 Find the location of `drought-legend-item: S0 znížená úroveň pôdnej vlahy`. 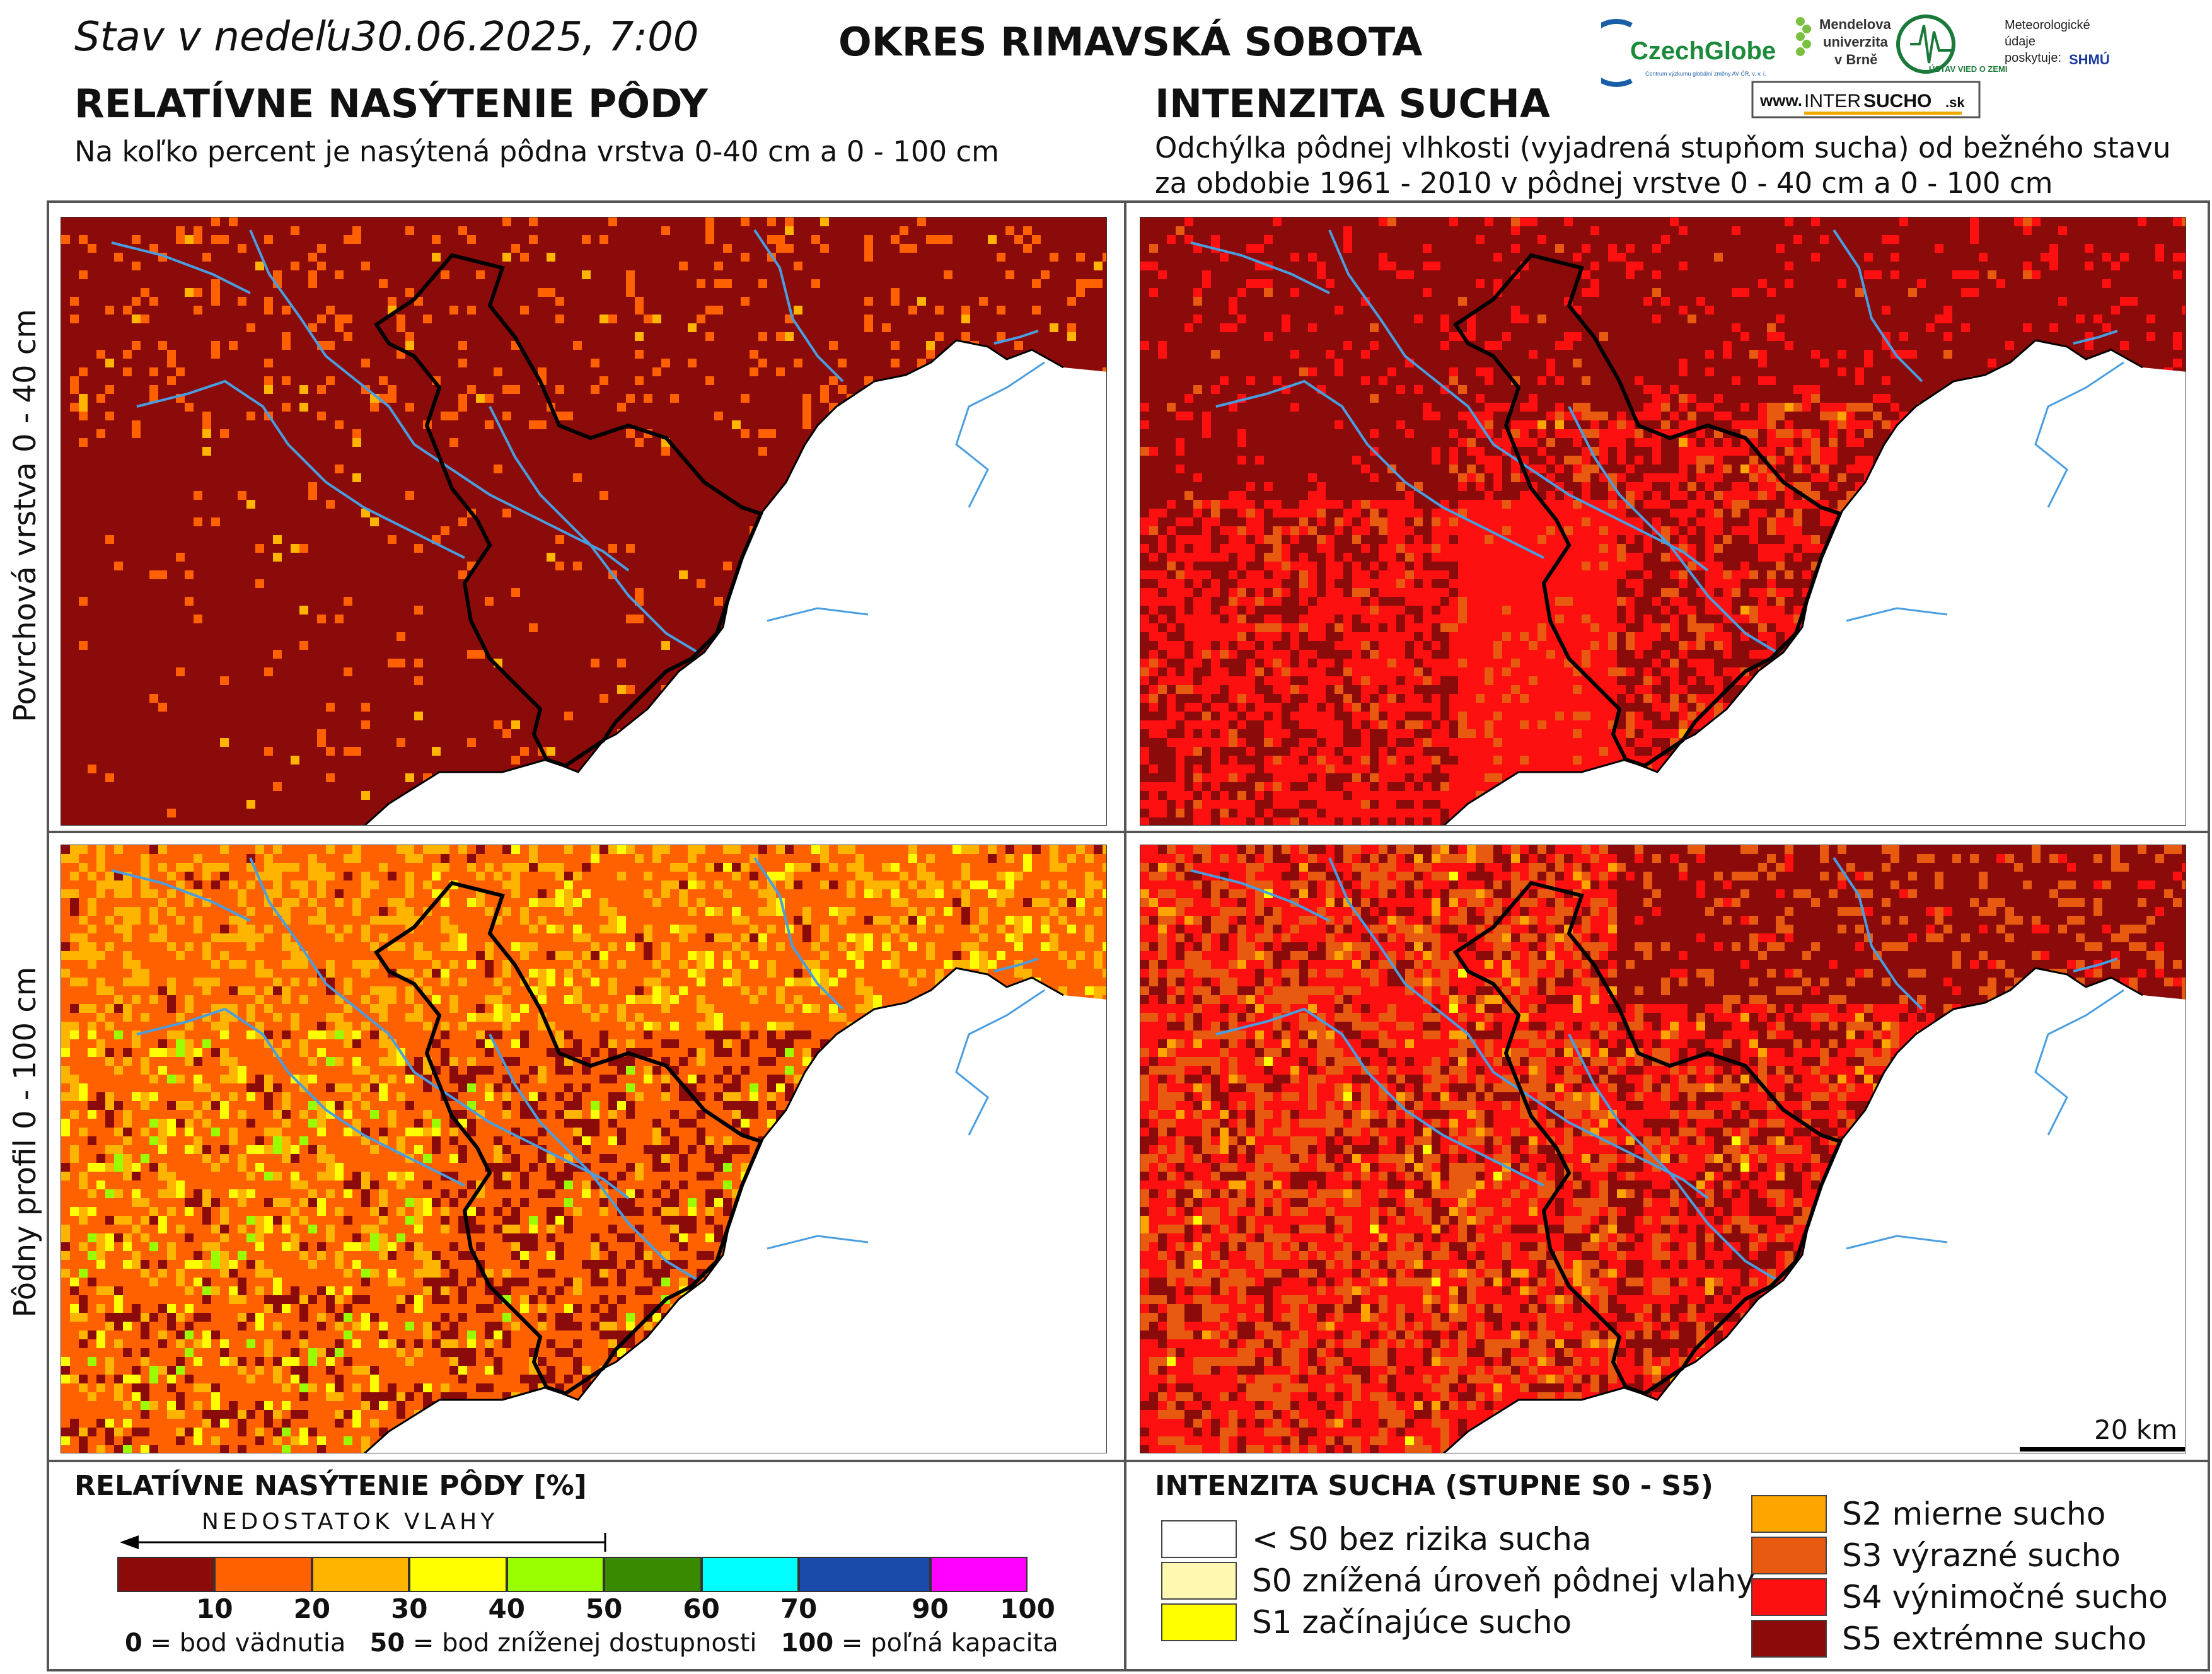

drought-legend-item: S0 znížená úroveň pôdnej vlahy is located at coordinates (1458, 1581).